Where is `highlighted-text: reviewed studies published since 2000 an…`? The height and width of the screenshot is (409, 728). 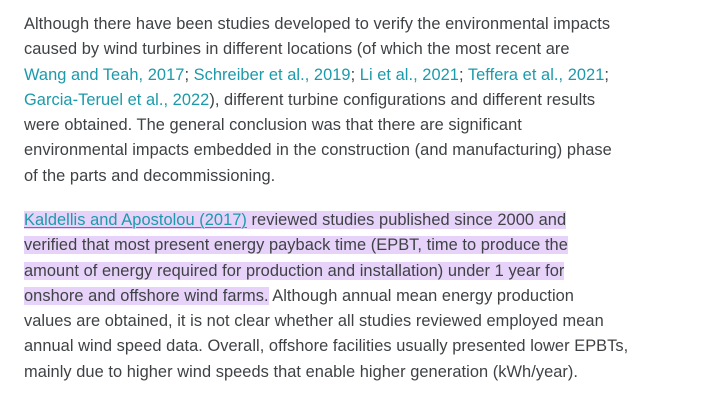 highlighted-text: reviewed studies published since 2000 an… is located at coordinates (406, 220).